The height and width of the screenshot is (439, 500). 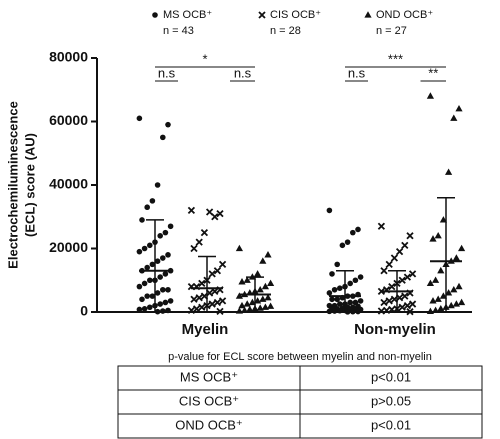 What do you see at coordinates (295, 15) in the screenshot?
I see `legend-label: CIS OCB⁺` at bounding box center [295, 15].